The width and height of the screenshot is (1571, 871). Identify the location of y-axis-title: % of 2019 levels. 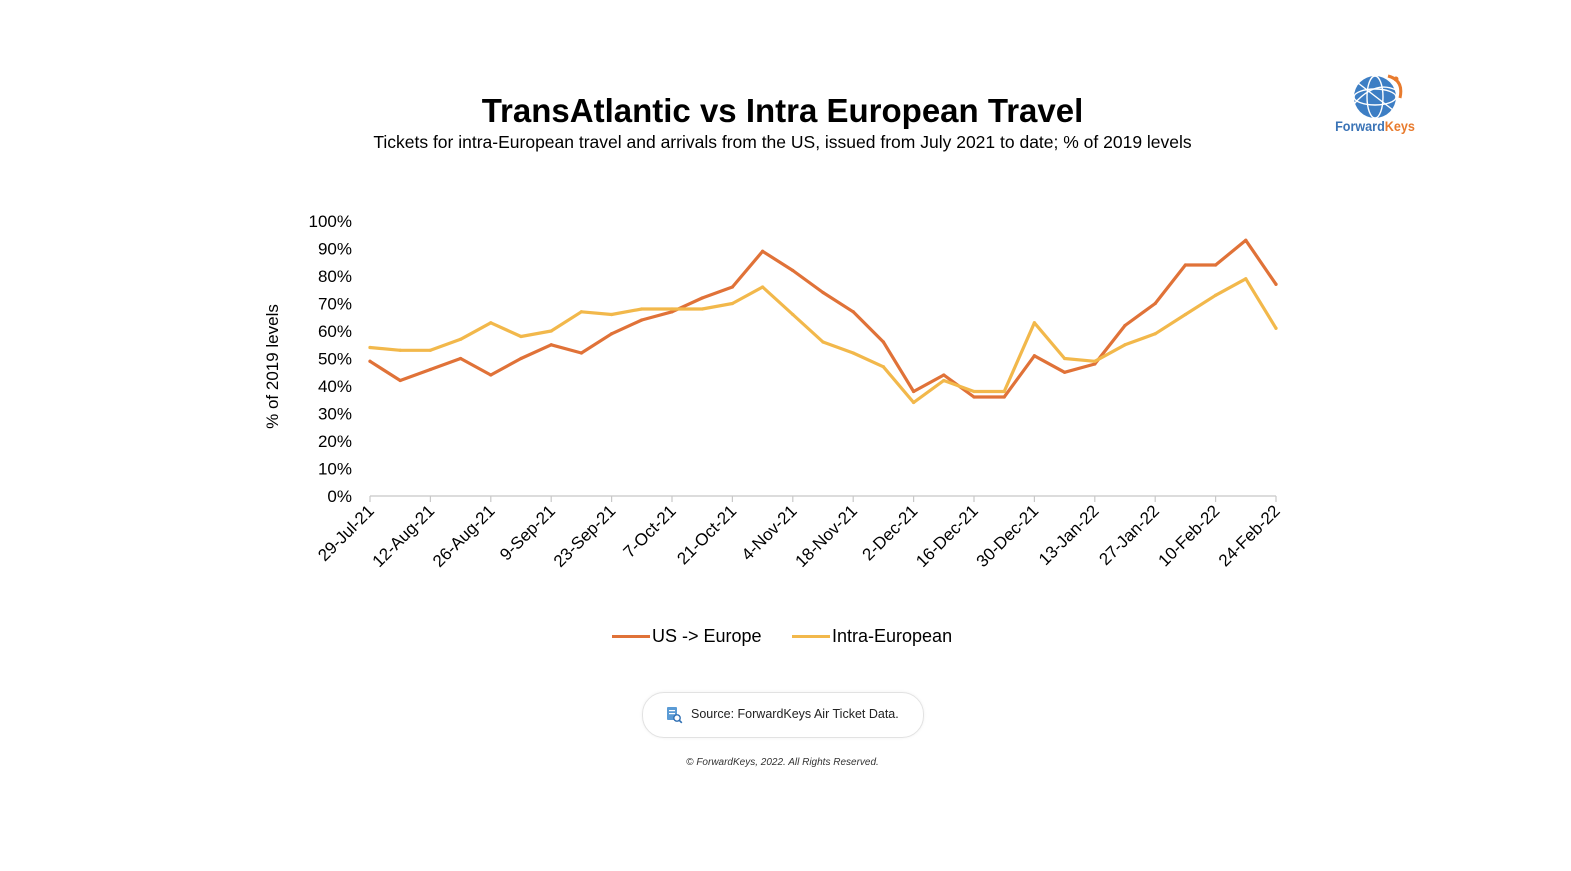
(272, 366).